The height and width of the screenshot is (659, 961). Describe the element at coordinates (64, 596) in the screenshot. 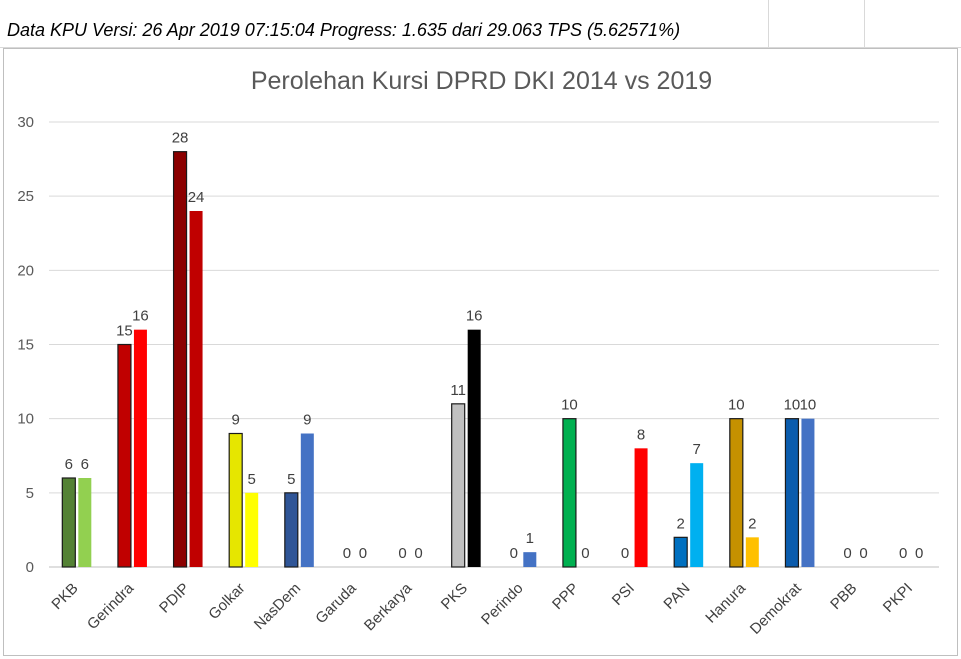

I see `x-tick-label: PKB` at that location.